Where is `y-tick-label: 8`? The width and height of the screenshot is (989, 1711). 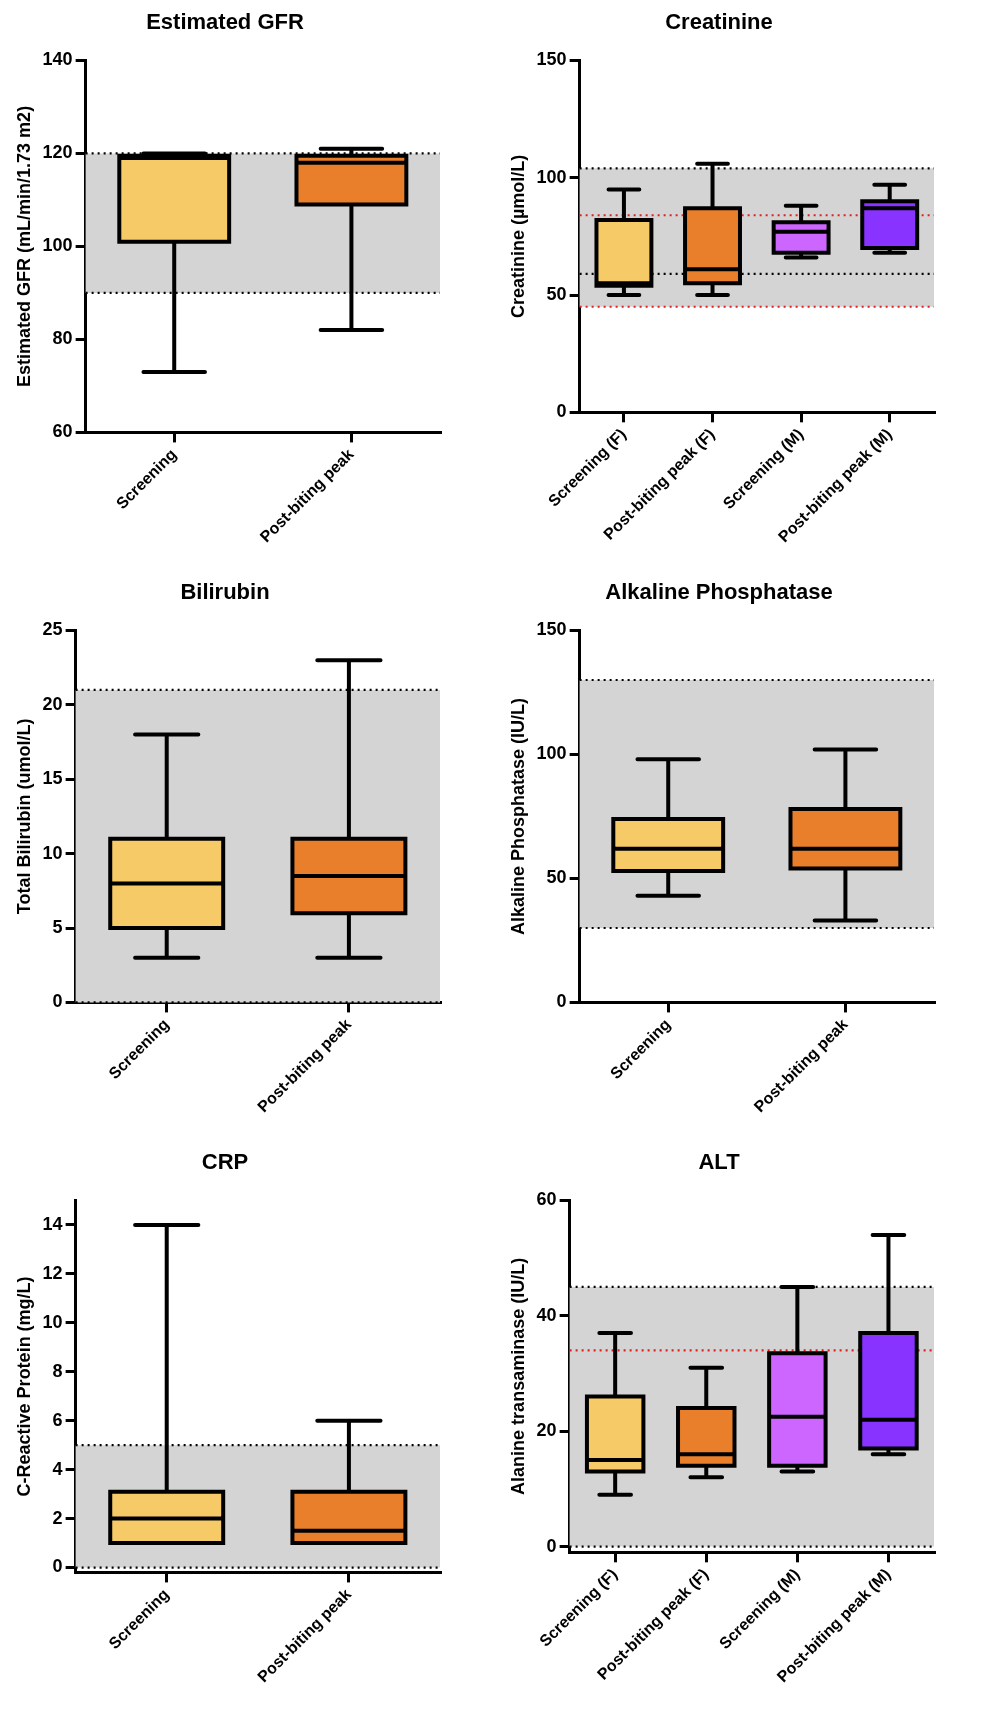
y-tick-label: 8 is located at coordinates (57, 1370).